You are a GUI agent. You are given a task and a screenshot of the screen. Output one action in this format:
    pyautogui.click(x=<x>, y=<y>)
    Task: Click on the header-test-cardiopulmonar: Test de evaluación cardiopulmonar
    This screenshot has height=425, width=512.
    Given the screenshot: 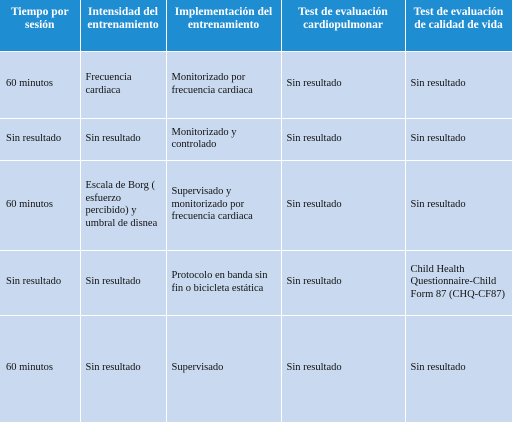 What is the action you would take?
    pyautogui.click(x=343, y=26)
    